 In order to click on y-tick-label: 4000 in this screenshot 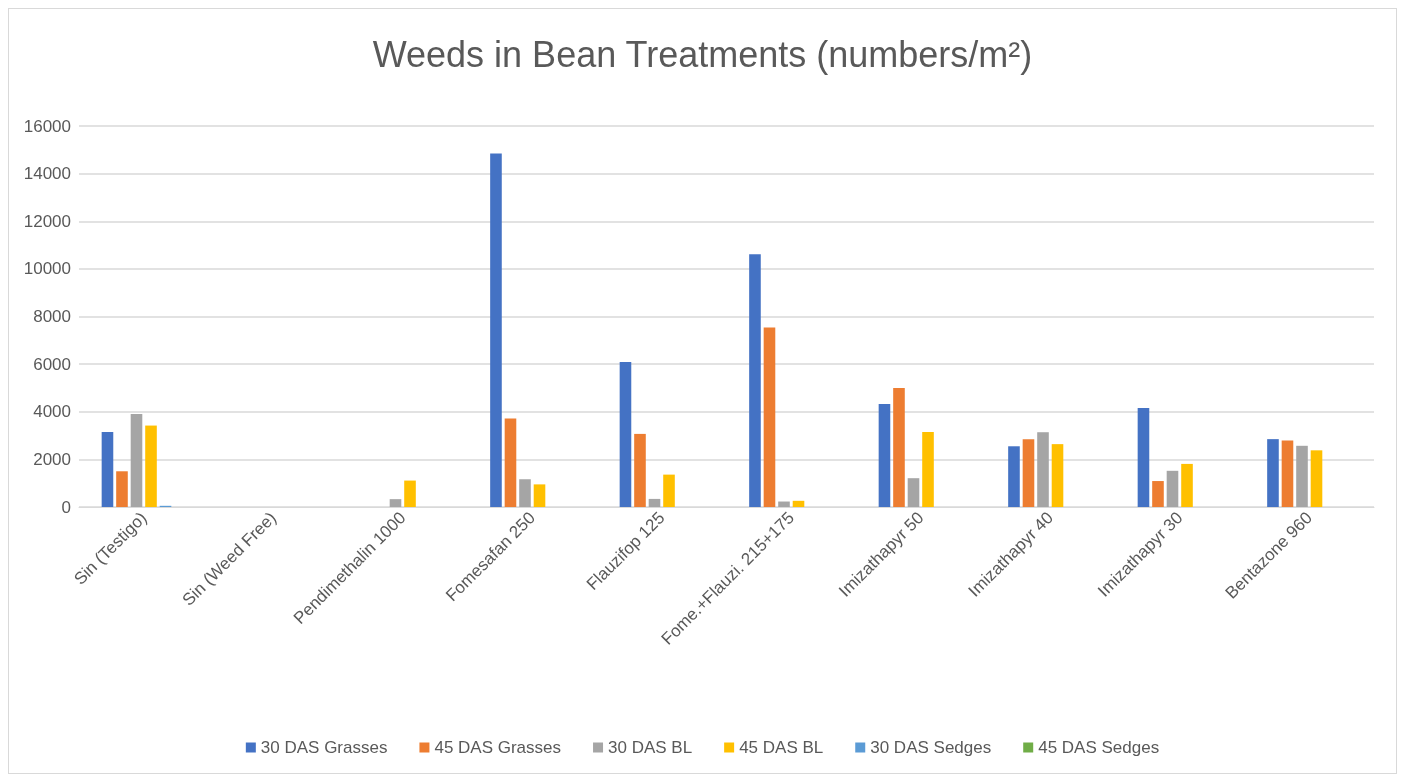, I will do `click(52, 412)`.